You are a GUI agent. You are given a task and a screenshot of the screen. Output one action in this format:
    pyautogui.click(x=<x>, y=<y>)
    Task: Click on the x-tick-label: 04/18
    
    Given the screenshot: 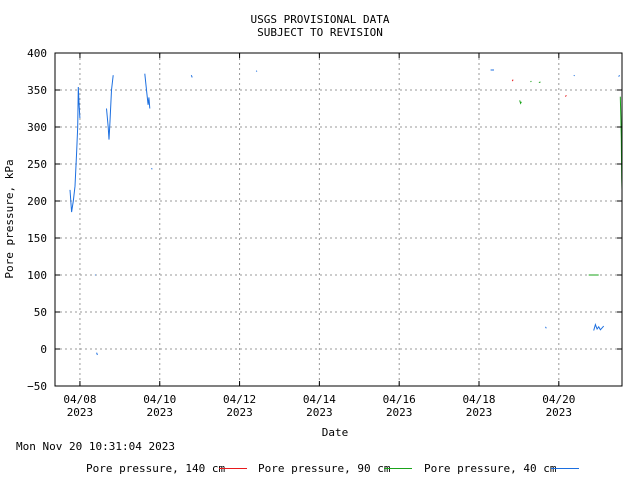 What is the action you would take?
    pyautogui.click(x=478, y=399)
    